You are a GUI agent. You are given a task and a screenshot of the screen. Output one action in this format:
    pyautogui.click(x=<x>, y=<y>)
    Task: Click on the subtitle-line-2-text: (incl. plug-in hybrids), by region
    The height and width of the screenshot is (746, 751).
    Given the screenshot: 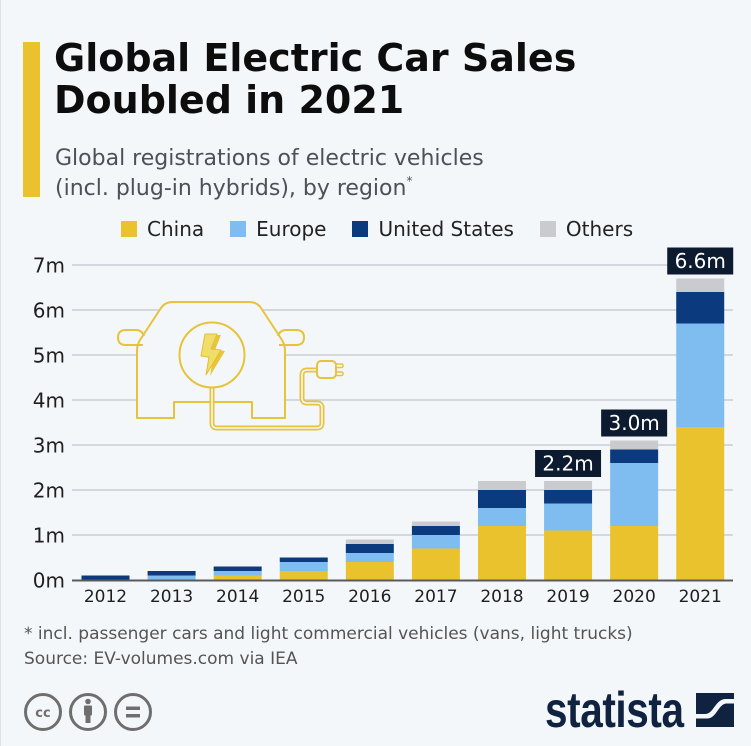 What is the action you would take?
    pyautogui.click(x=231, y=188)
    